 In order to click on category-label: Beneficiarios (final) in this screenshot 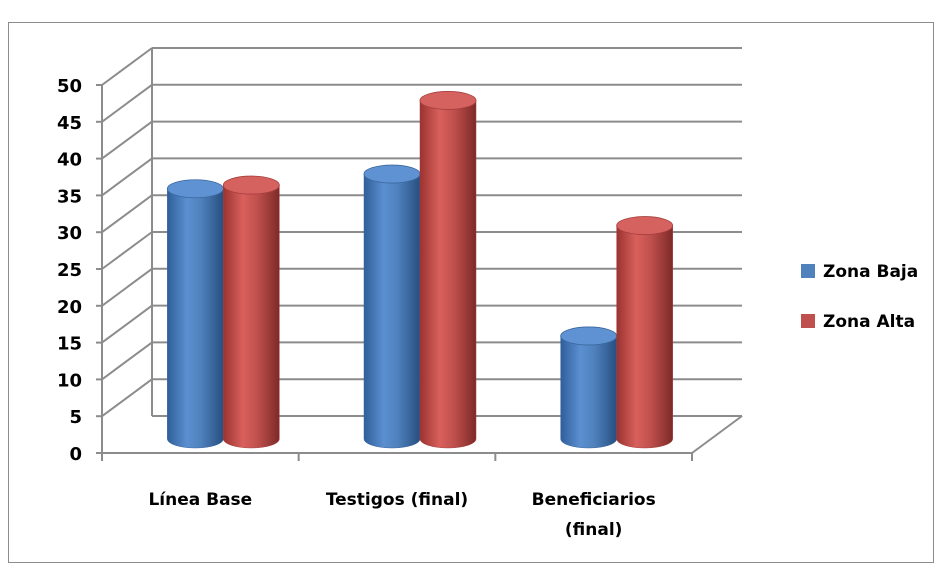, I will do `click(594, 515)`.